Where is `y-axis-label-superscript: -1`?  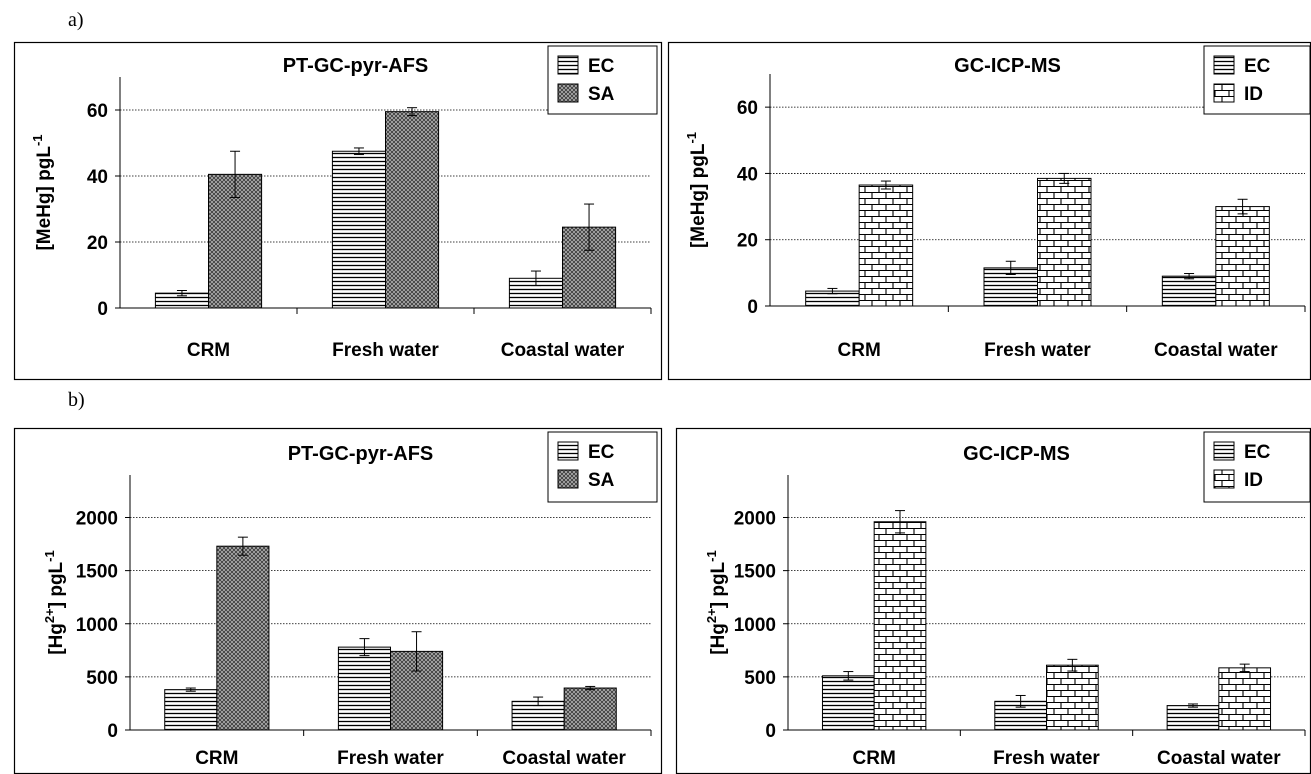 y-axis-label-superscript: -1 is located at coordinates (37, 140).